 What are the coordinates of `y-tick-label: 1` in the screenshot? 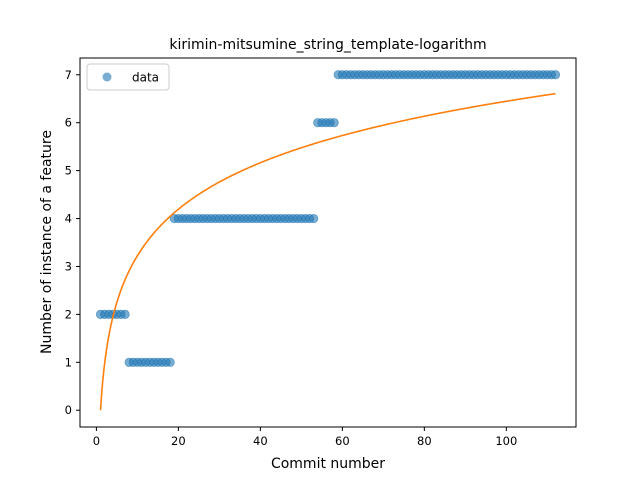 It's located at (68, 362).